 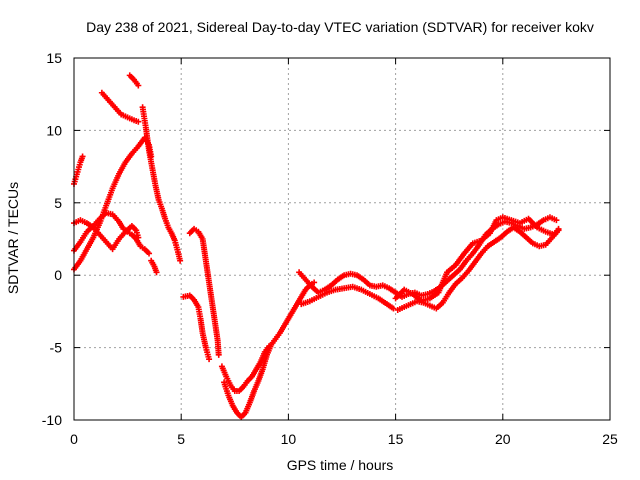 I want to click on y-tick-label: -5, so click(x=56, y=348).